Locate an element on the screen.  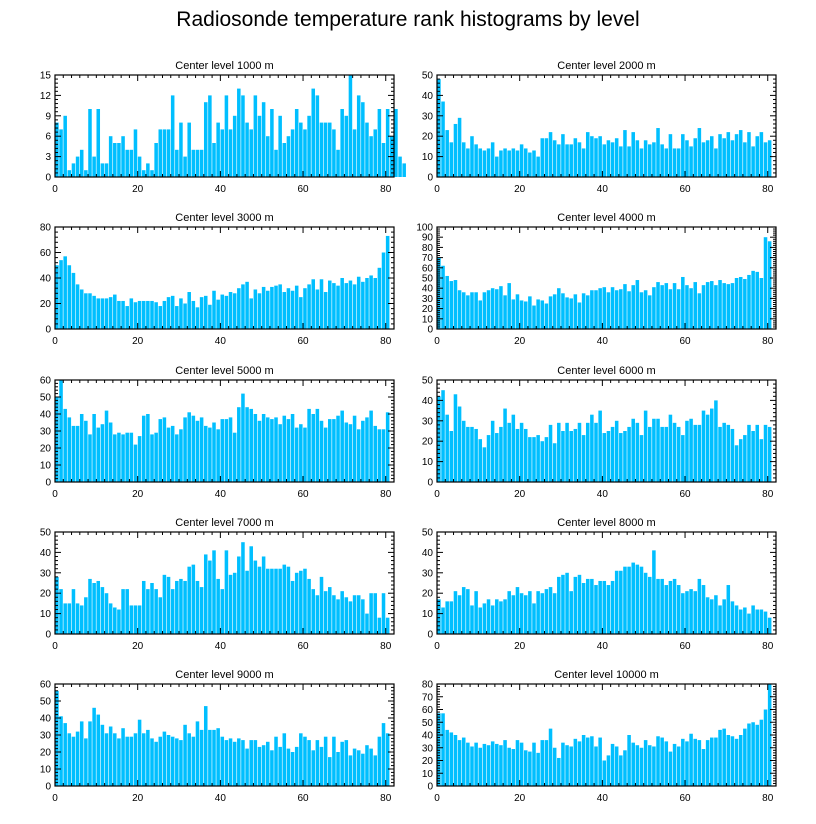
x-tick-label: 80 is located at coordinates (768, 189).